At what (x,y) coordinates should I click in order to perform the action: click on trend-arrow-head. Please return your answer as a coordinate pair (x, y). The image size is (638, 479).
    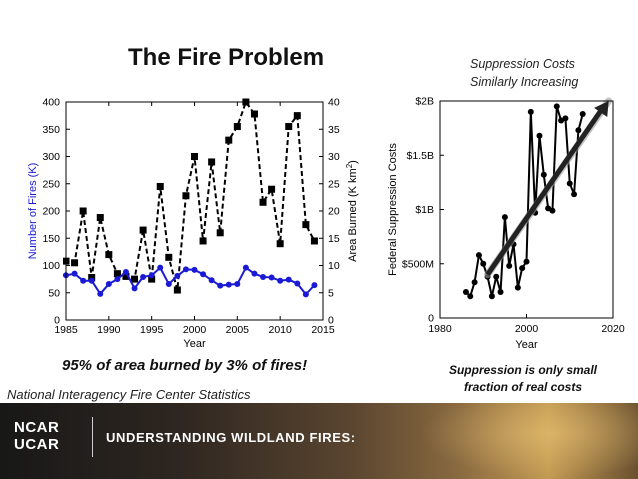
    Looking at the image, I should click on (601, 109).